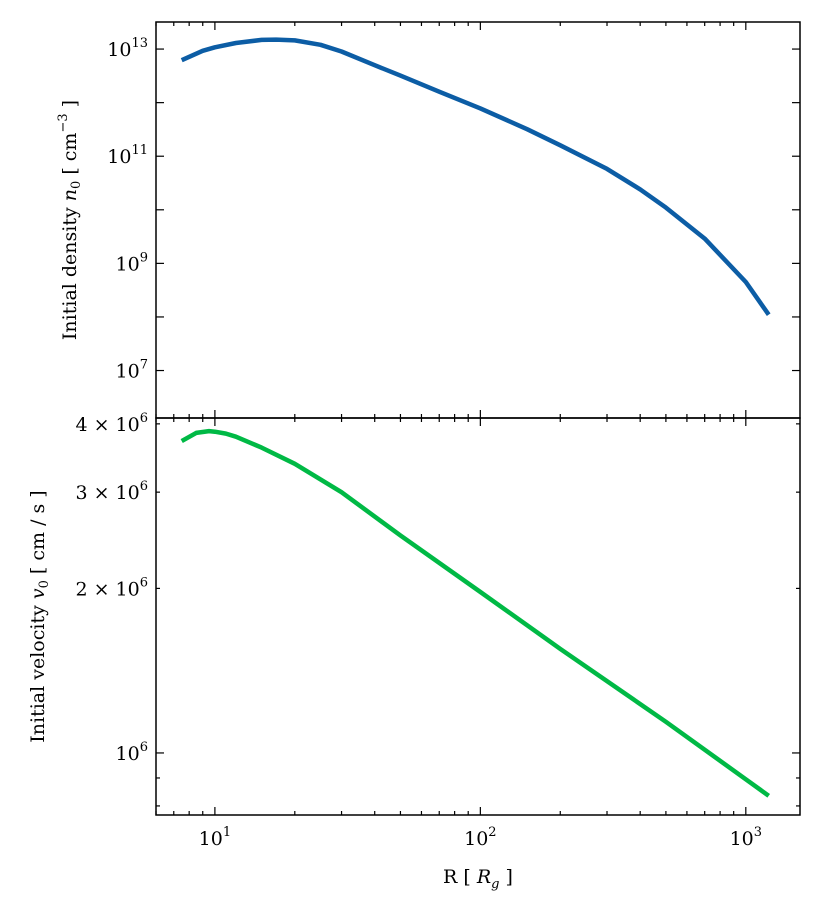 This screenshot has width=824, height=917. What do you see at coordinates (132, 370) in the screenshot?
I see `y-tick-label: 10⁷` at bounding box center [132, 370].